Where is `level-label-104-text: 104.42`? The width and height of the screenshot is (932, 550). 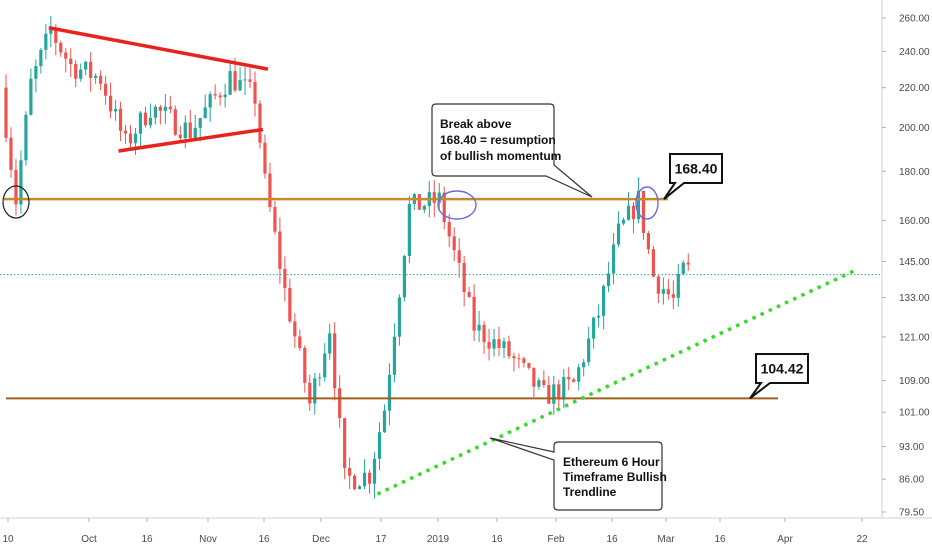 level-label-104-text: 104.42 is located at coordinates (782, 369).